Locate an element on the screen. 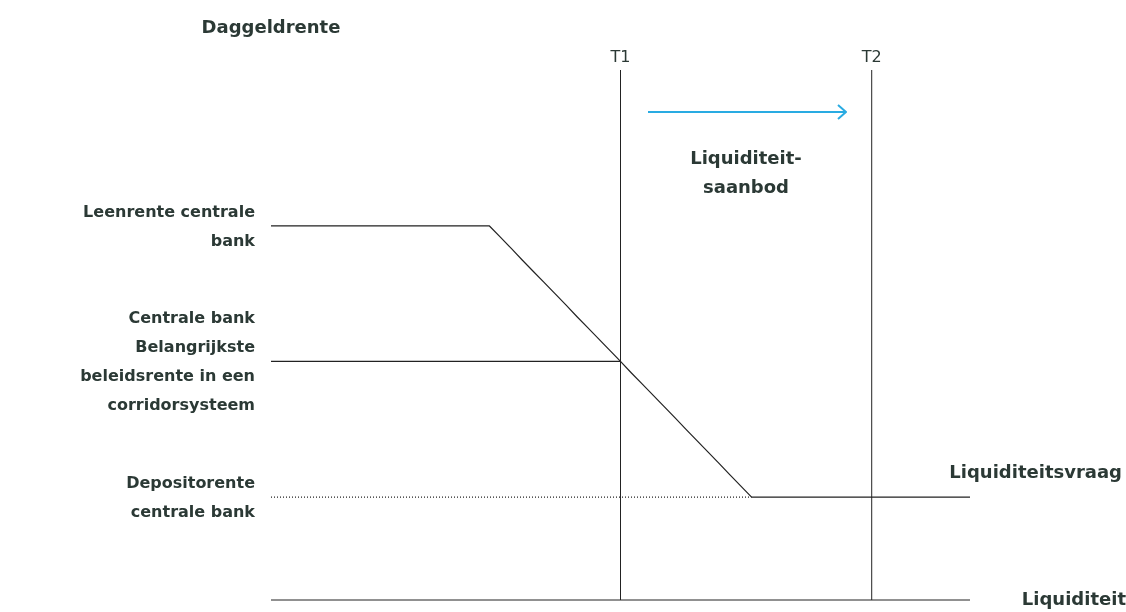 This screenshot has width=1126, height=612. text: Leenrente centrale bank is located at coordinates (168, 226).